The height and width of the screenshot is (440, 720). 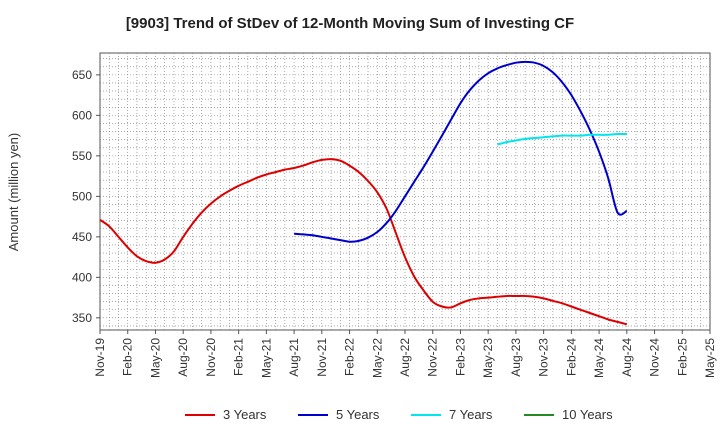 What do you see at coordinates (399, 414) in the screenshot?
I see `legend: 3 Years 5 Years 7 Years 10 Years` at bounding box center [399, 414].